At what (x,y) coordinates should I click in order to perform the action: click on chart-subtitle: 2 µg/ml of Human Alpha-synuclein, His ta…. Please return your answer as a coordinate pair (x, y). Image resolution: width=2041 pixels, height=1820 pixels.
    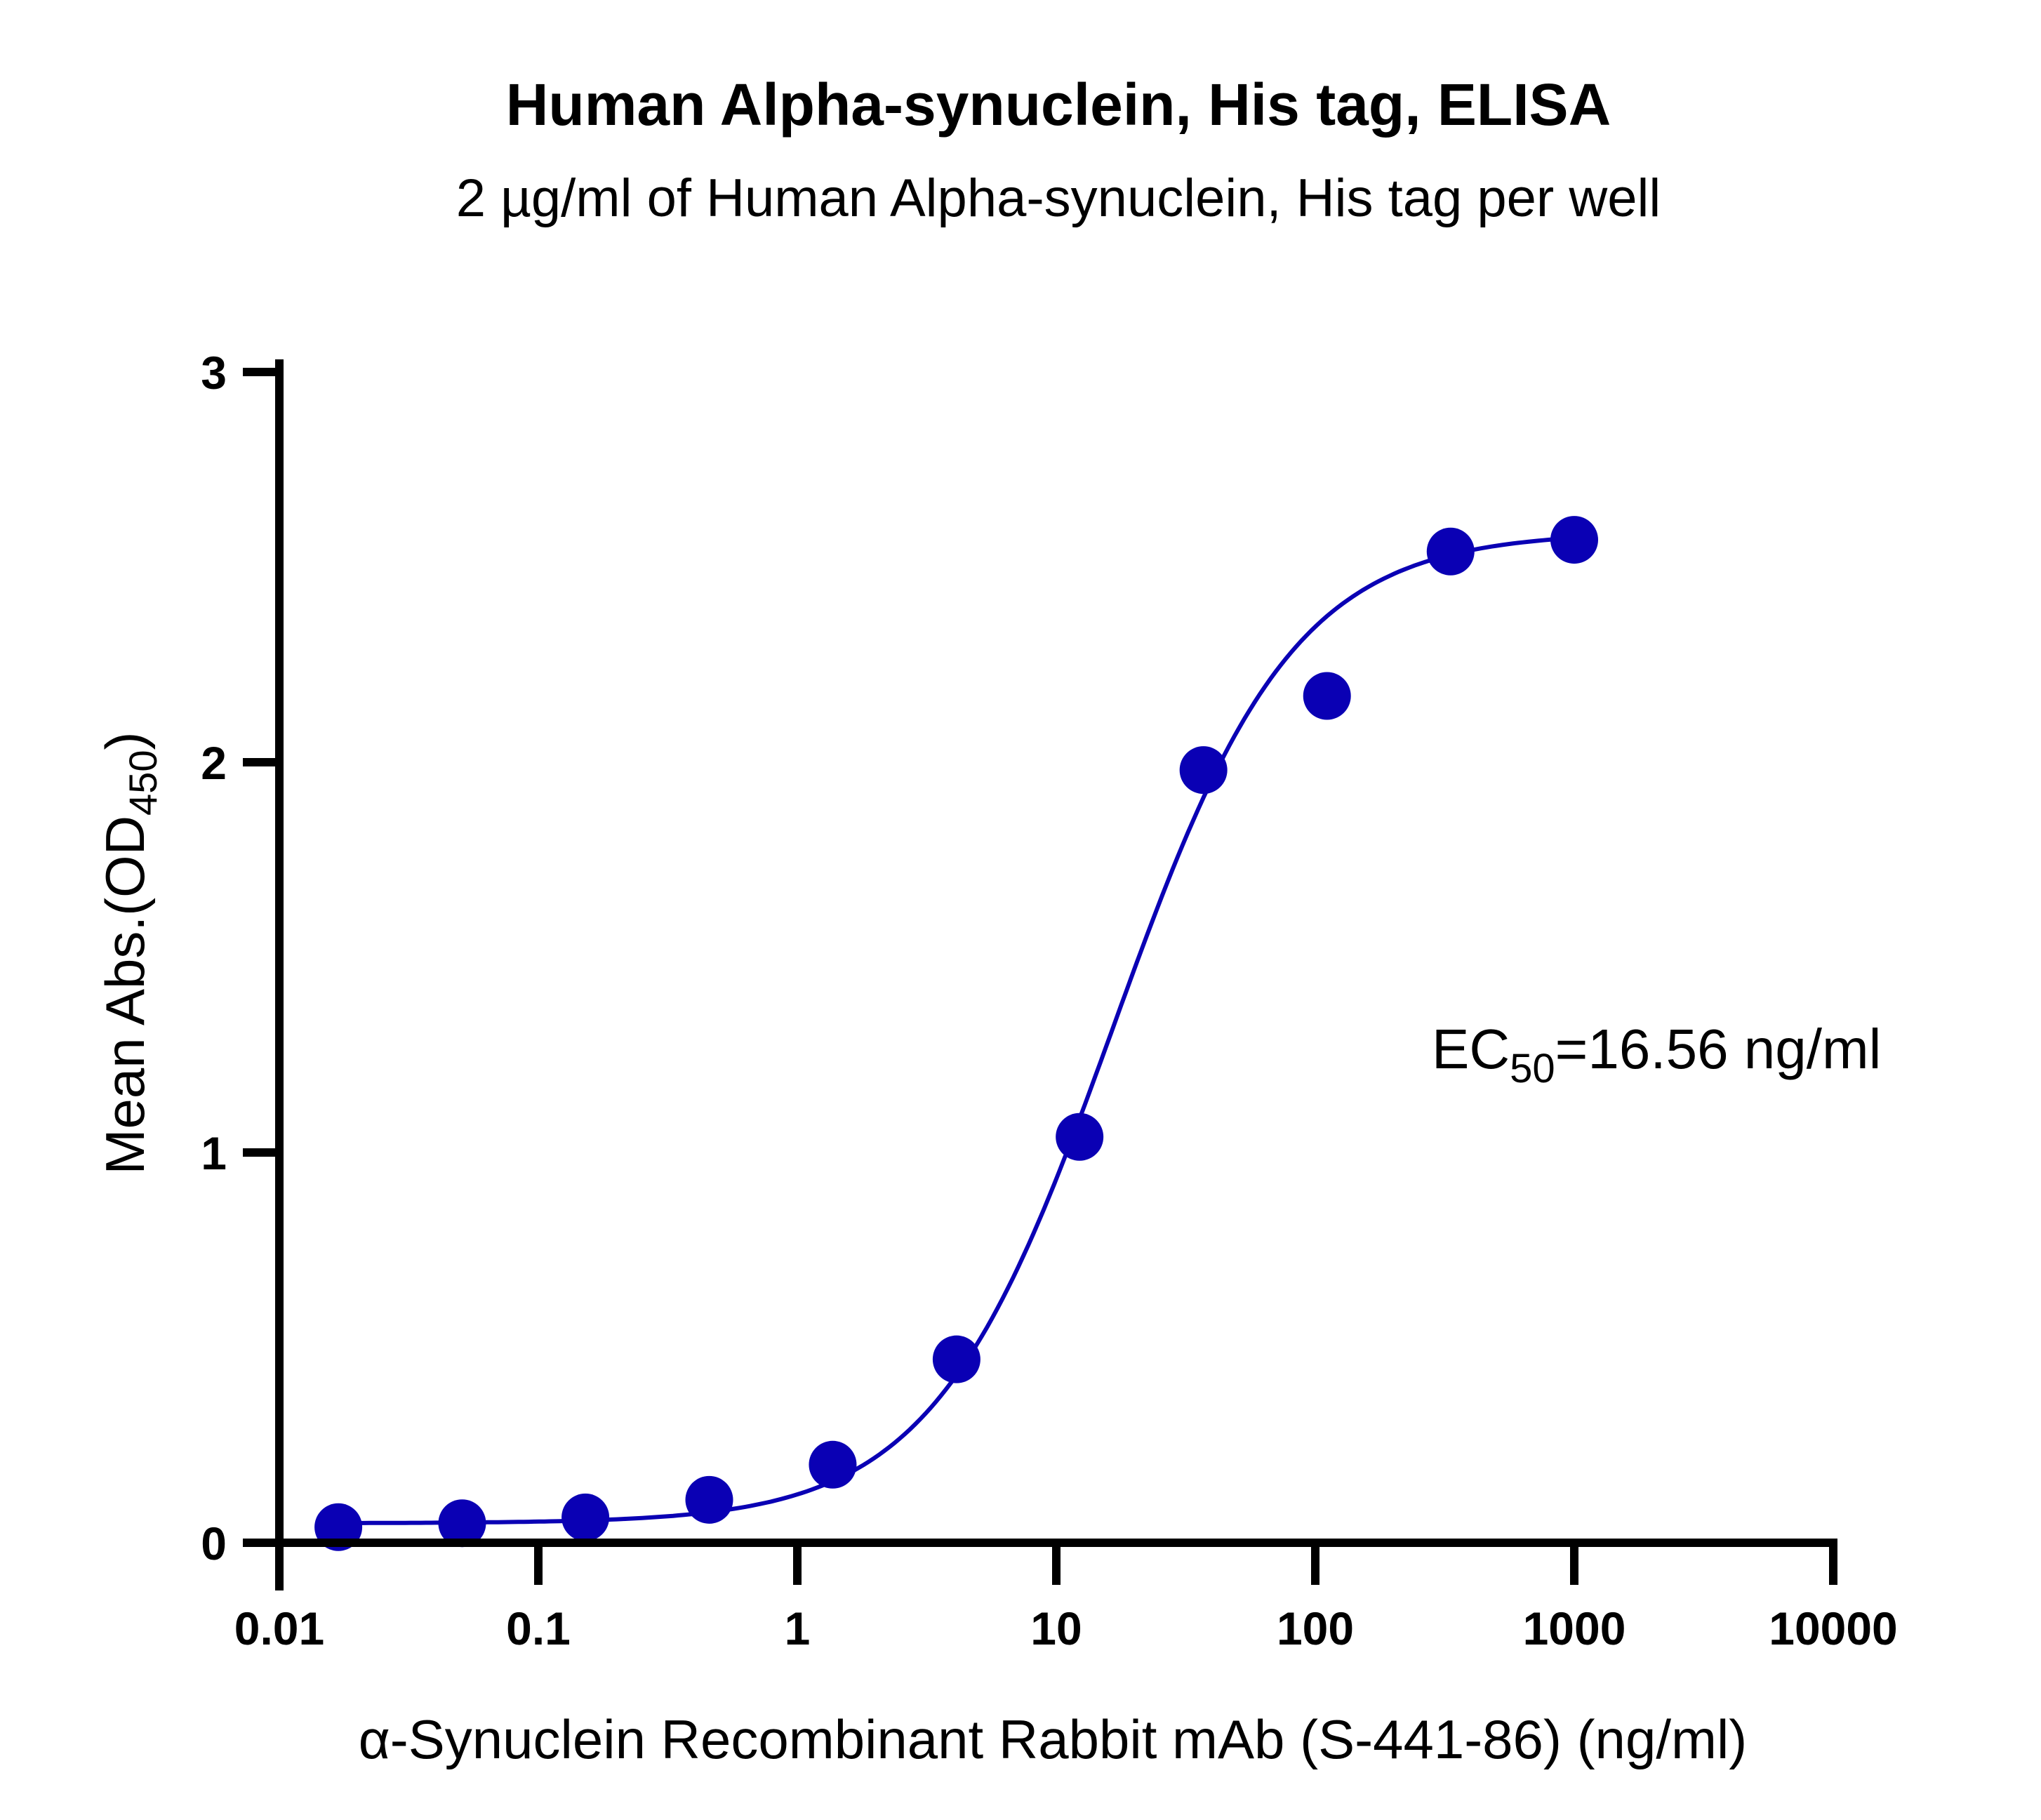
    Looking at the image, I should click on (1058, 198).